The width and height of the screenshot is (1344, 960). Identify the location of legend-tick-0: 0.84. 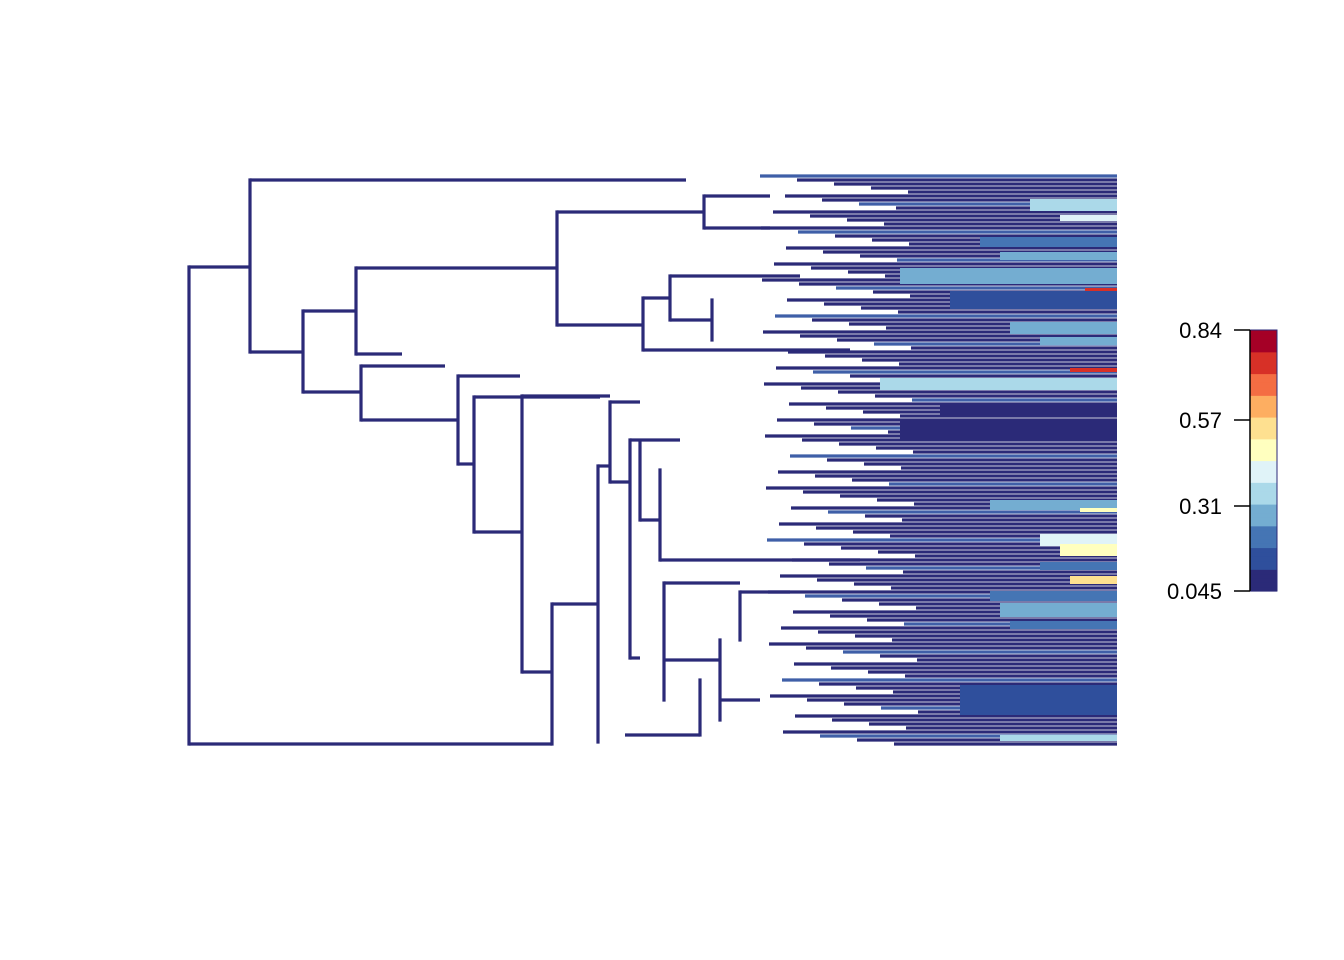
(1214, 330).